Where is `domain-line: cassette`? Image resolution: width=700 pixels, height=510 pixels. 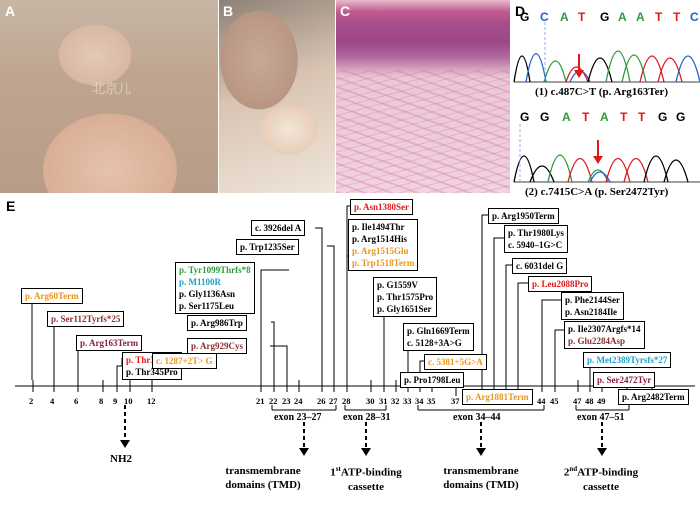
domain-line: cassette is located at coordinates (601, 486).